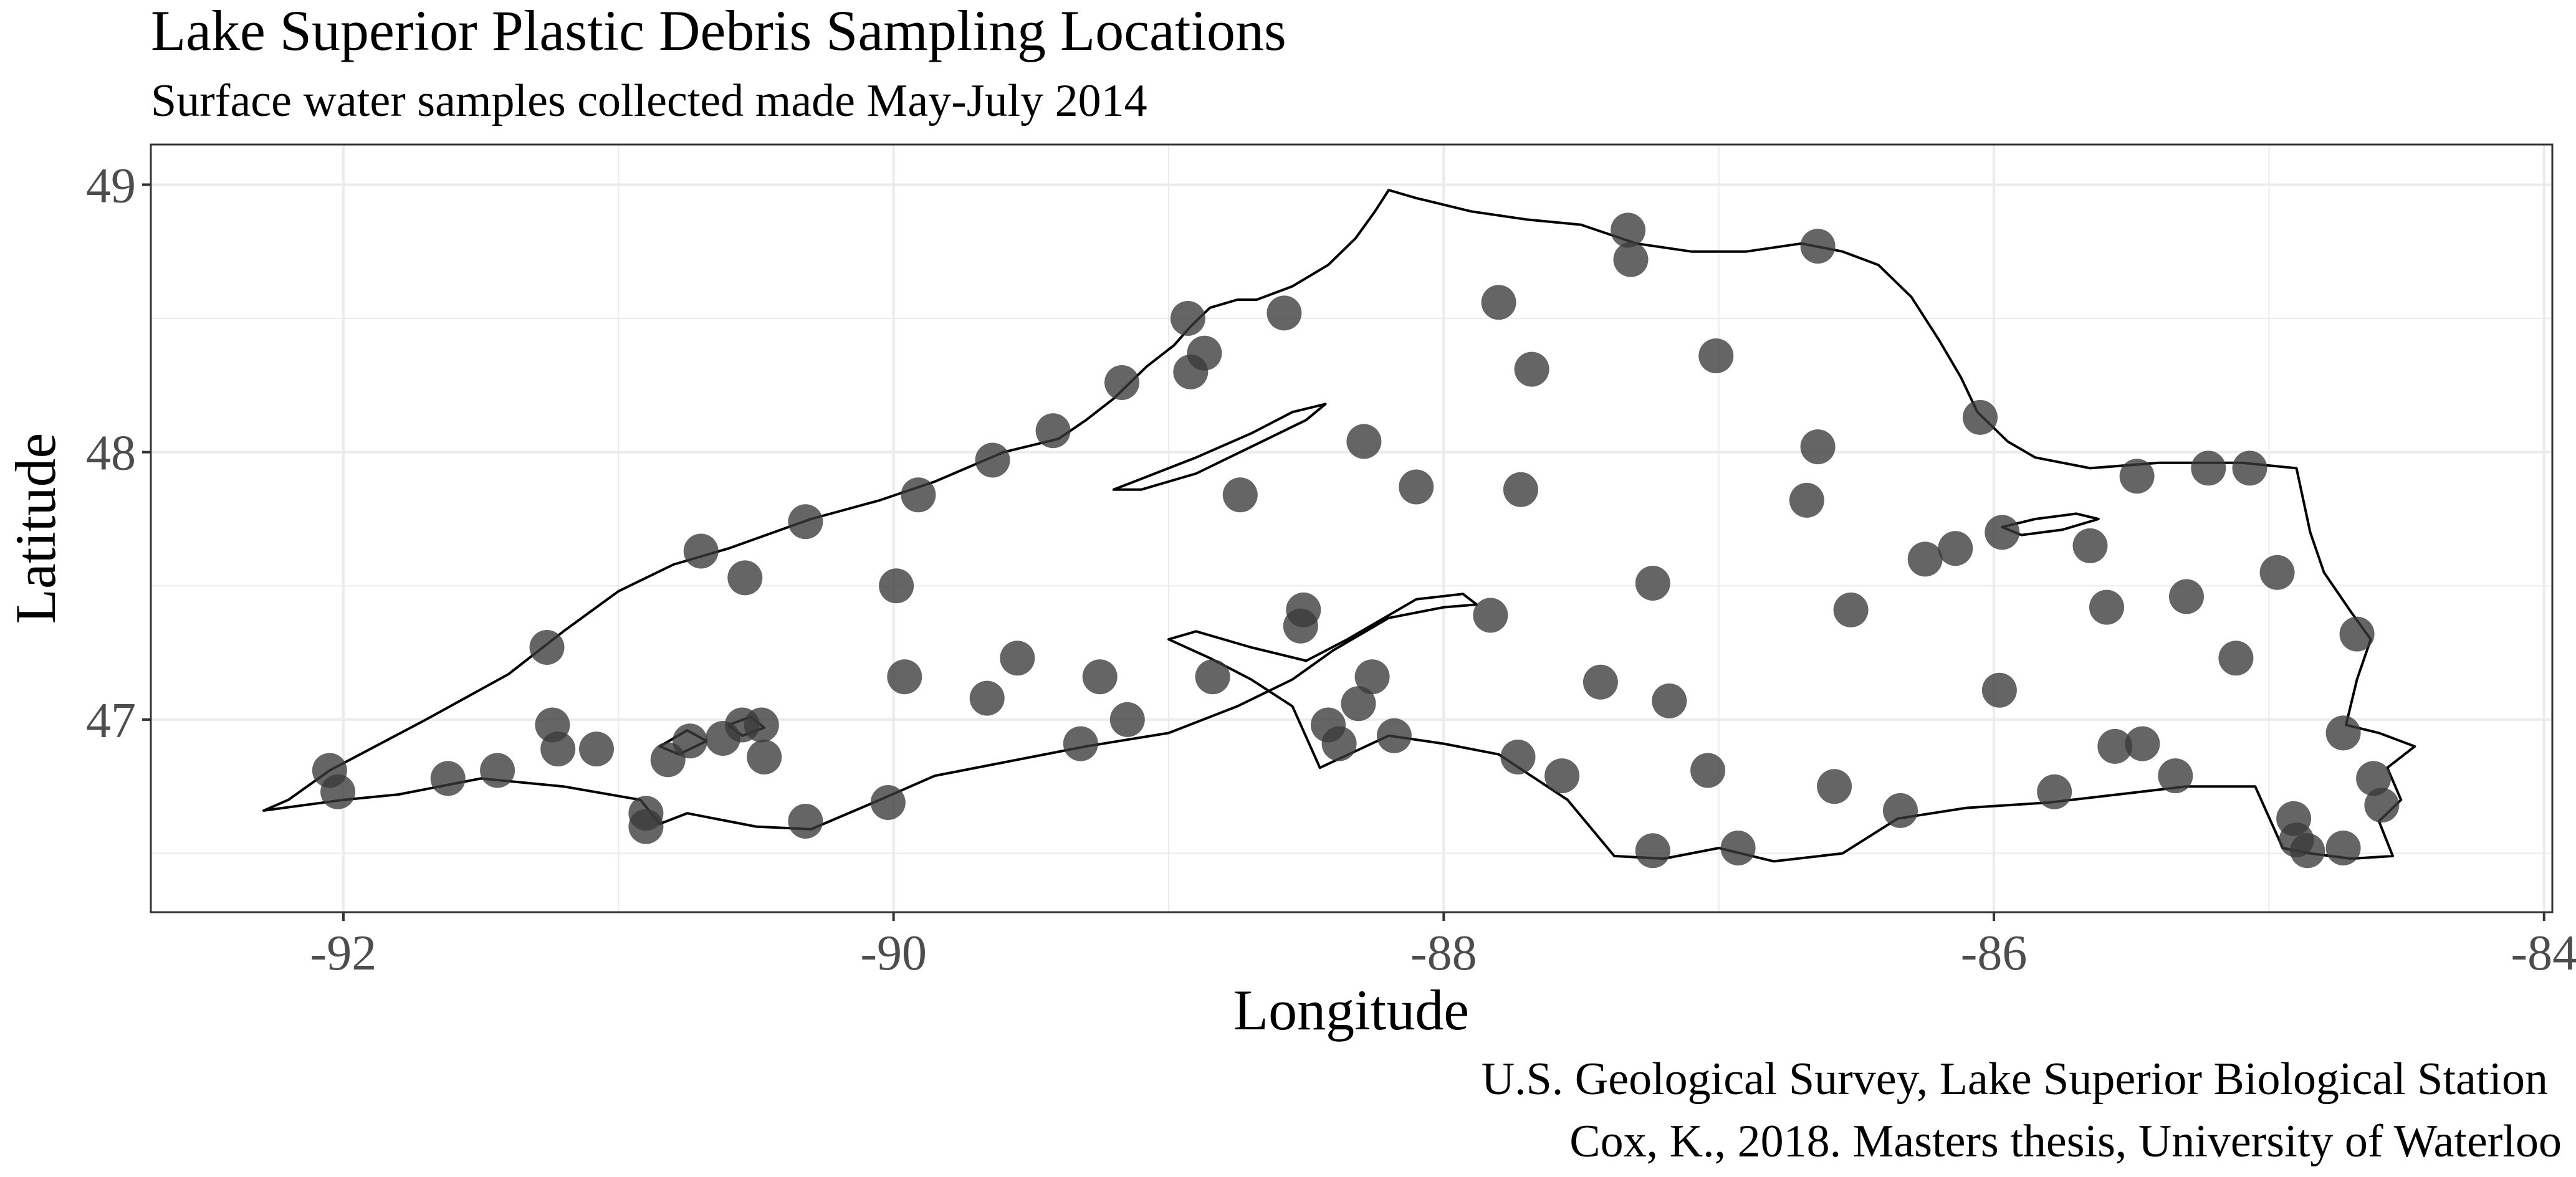  What do you see at coordinates (2050, 524) in the screenshot?
I see `shoreline-michipicoten-island` at bounding box center [2050, 524].